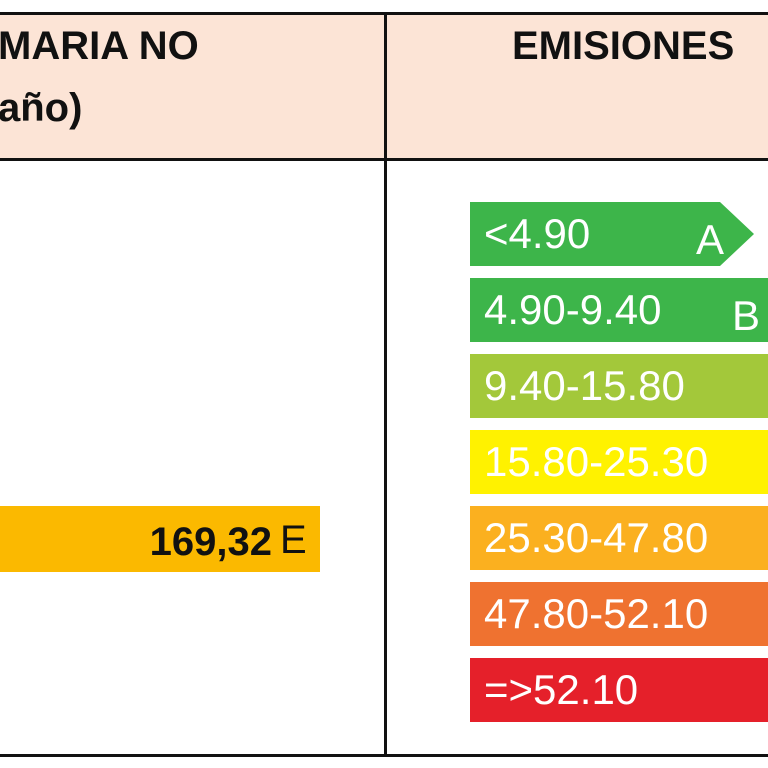 The image size is (768, 768). What do you see at coordinates (561, 689) in the screenshot?
I see `band-range: =>52.10` at bounding box center [561, 689].